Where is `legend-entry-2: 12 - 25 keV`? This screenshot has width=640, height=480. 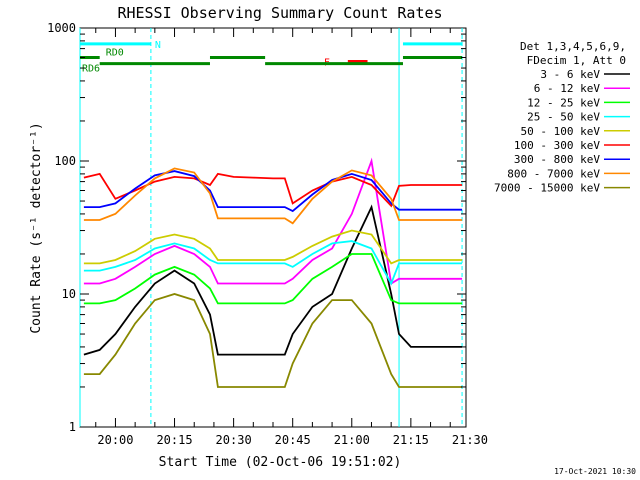 legend-entry-2: 12 - 25 keV is located at coordinates (563, 102).